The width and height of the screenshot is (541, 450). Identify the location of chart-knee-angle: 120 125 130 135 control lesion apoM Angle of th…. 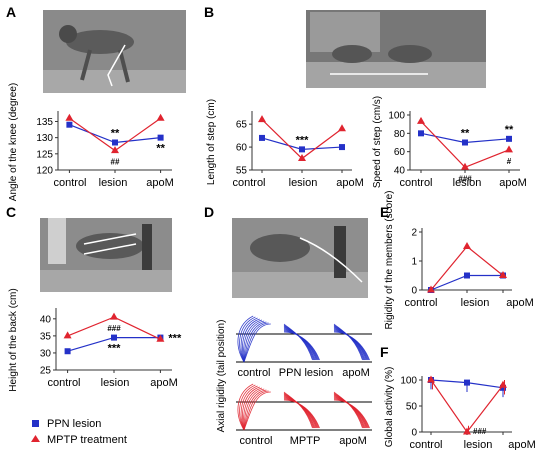
(91, 142).